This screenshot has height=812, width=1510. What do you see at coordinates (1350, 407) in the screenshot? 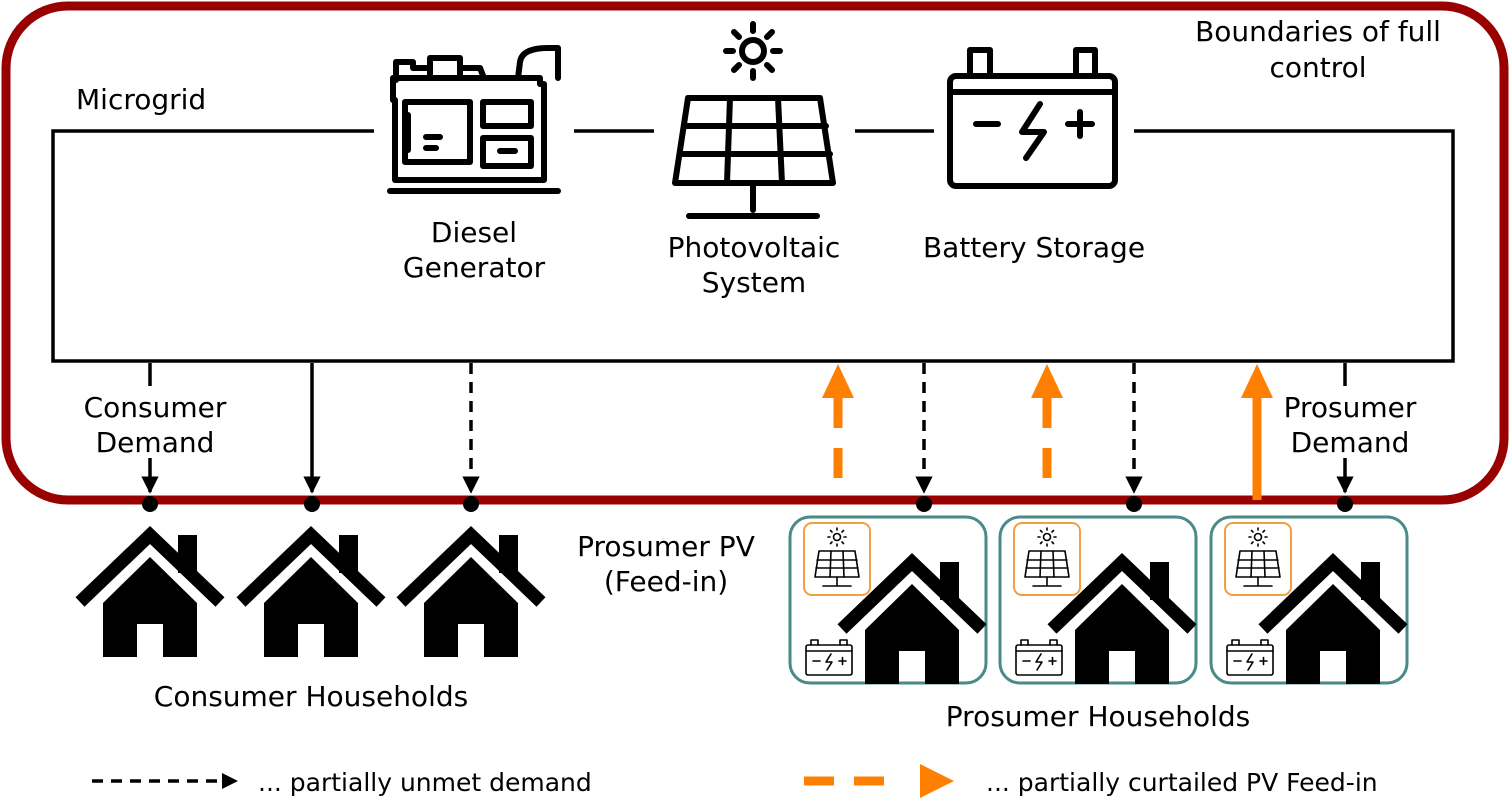
I see `prosumer-demand-label-line1: Prosumer` at bounding box center [1350, 407].